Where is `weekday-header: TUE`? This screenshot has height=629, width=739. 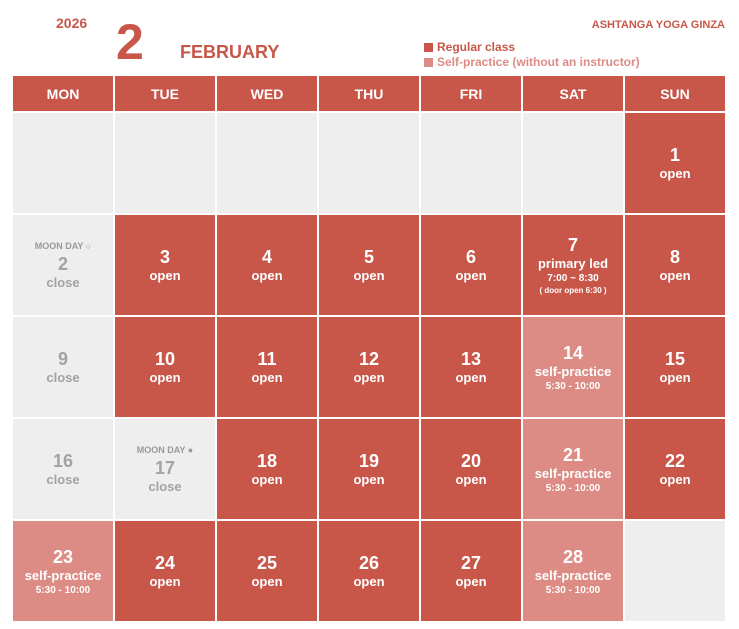 weekday-header: TUE is located at coordinates (165, 93).